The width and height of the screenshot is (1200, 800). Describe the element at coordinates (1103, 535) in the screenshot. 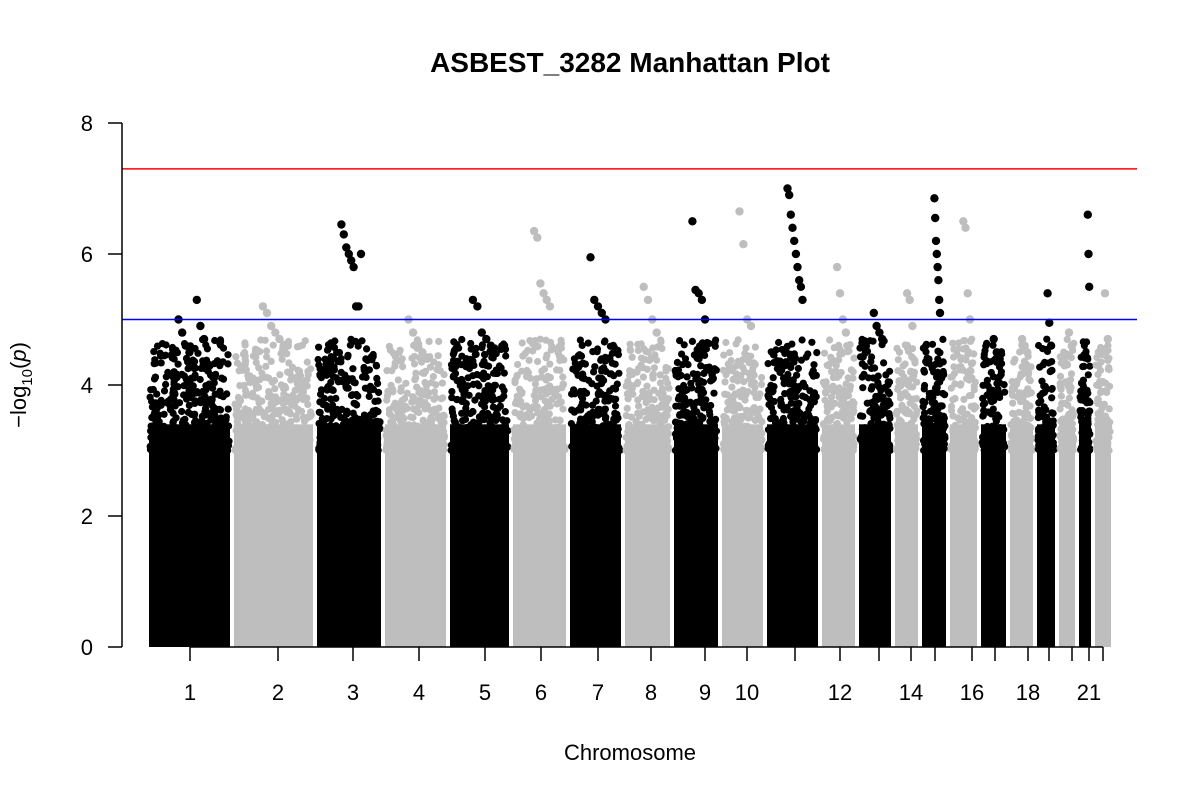

I see `chromosome-22-bulk` at that location.